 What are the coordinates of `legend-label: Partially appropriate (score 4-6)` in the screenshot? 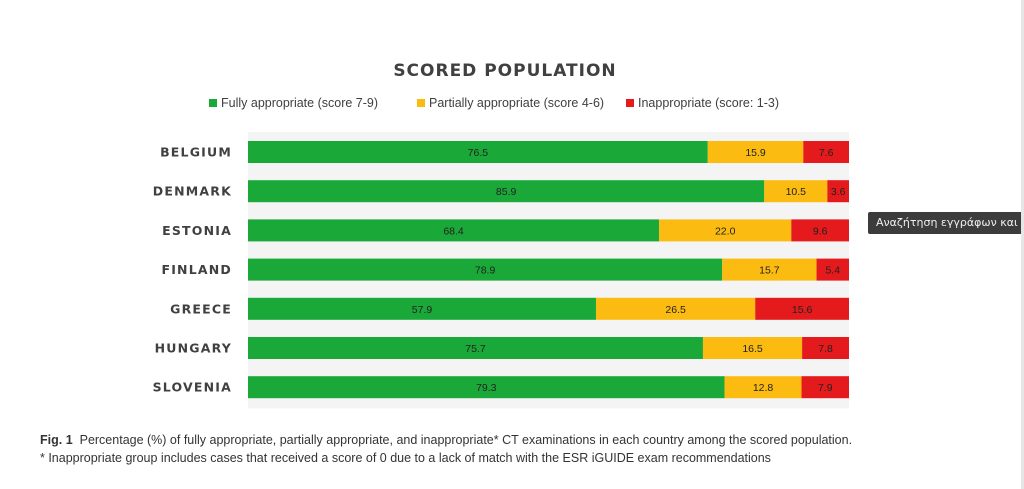 It's located at (516, 103).